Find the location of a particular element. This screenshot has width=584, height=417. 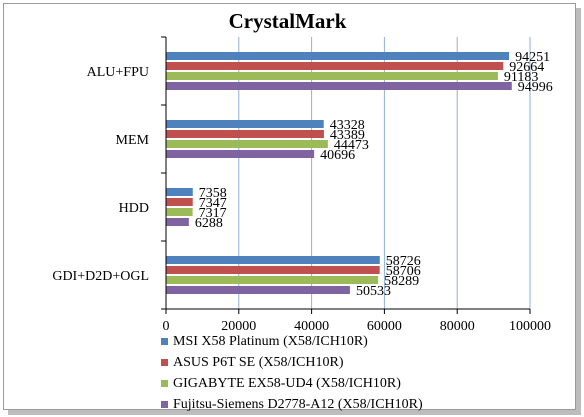

category-label: ALU+FPU is located at coordinates (118, 72).